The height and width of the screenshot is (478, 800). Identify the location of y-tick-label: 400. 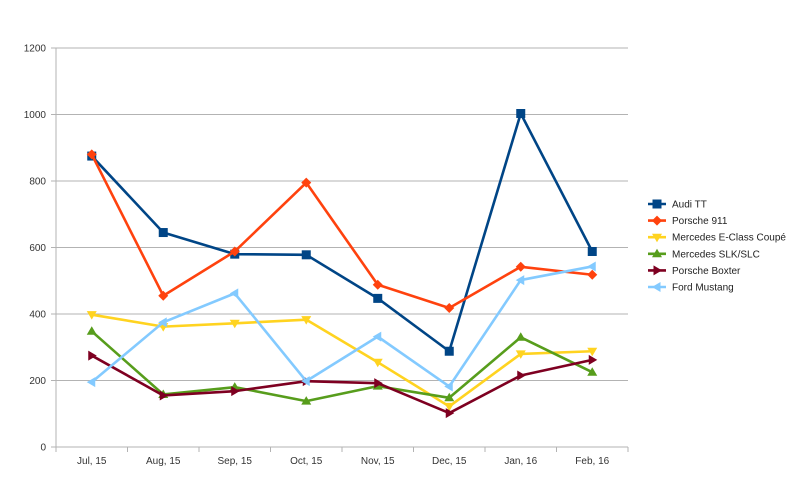
(37, 315).